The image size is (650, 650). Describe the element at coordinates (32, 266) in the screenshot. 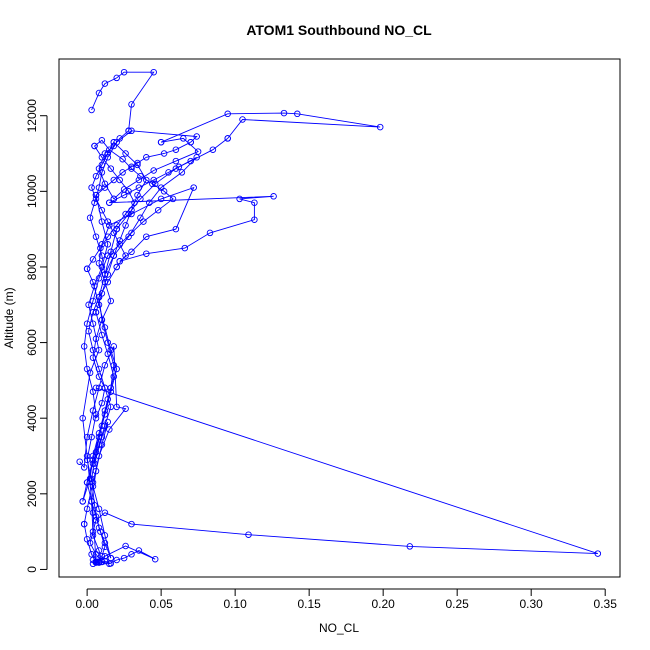

I see `y-tick-label: 8000` at that location.